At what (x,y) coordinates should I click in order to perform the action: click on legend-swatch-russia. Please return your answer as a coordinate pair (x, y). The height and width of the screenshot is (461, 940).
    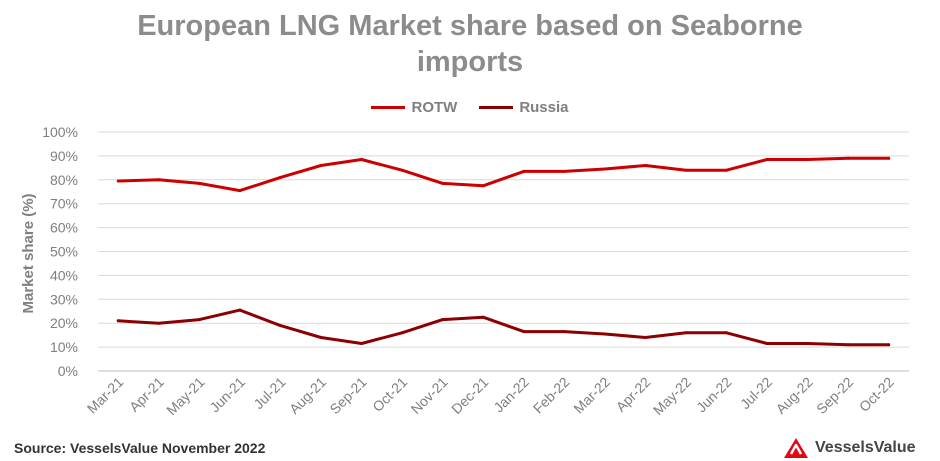
    Looking at the image, I should click on (496, 107).